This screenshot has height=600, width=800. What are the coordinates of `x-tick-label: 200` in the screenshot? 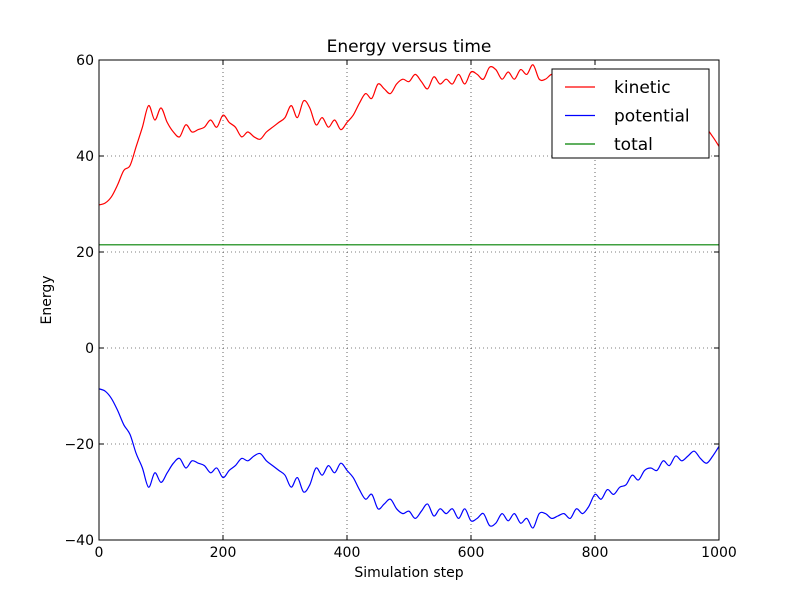 It's located at (223, 553).